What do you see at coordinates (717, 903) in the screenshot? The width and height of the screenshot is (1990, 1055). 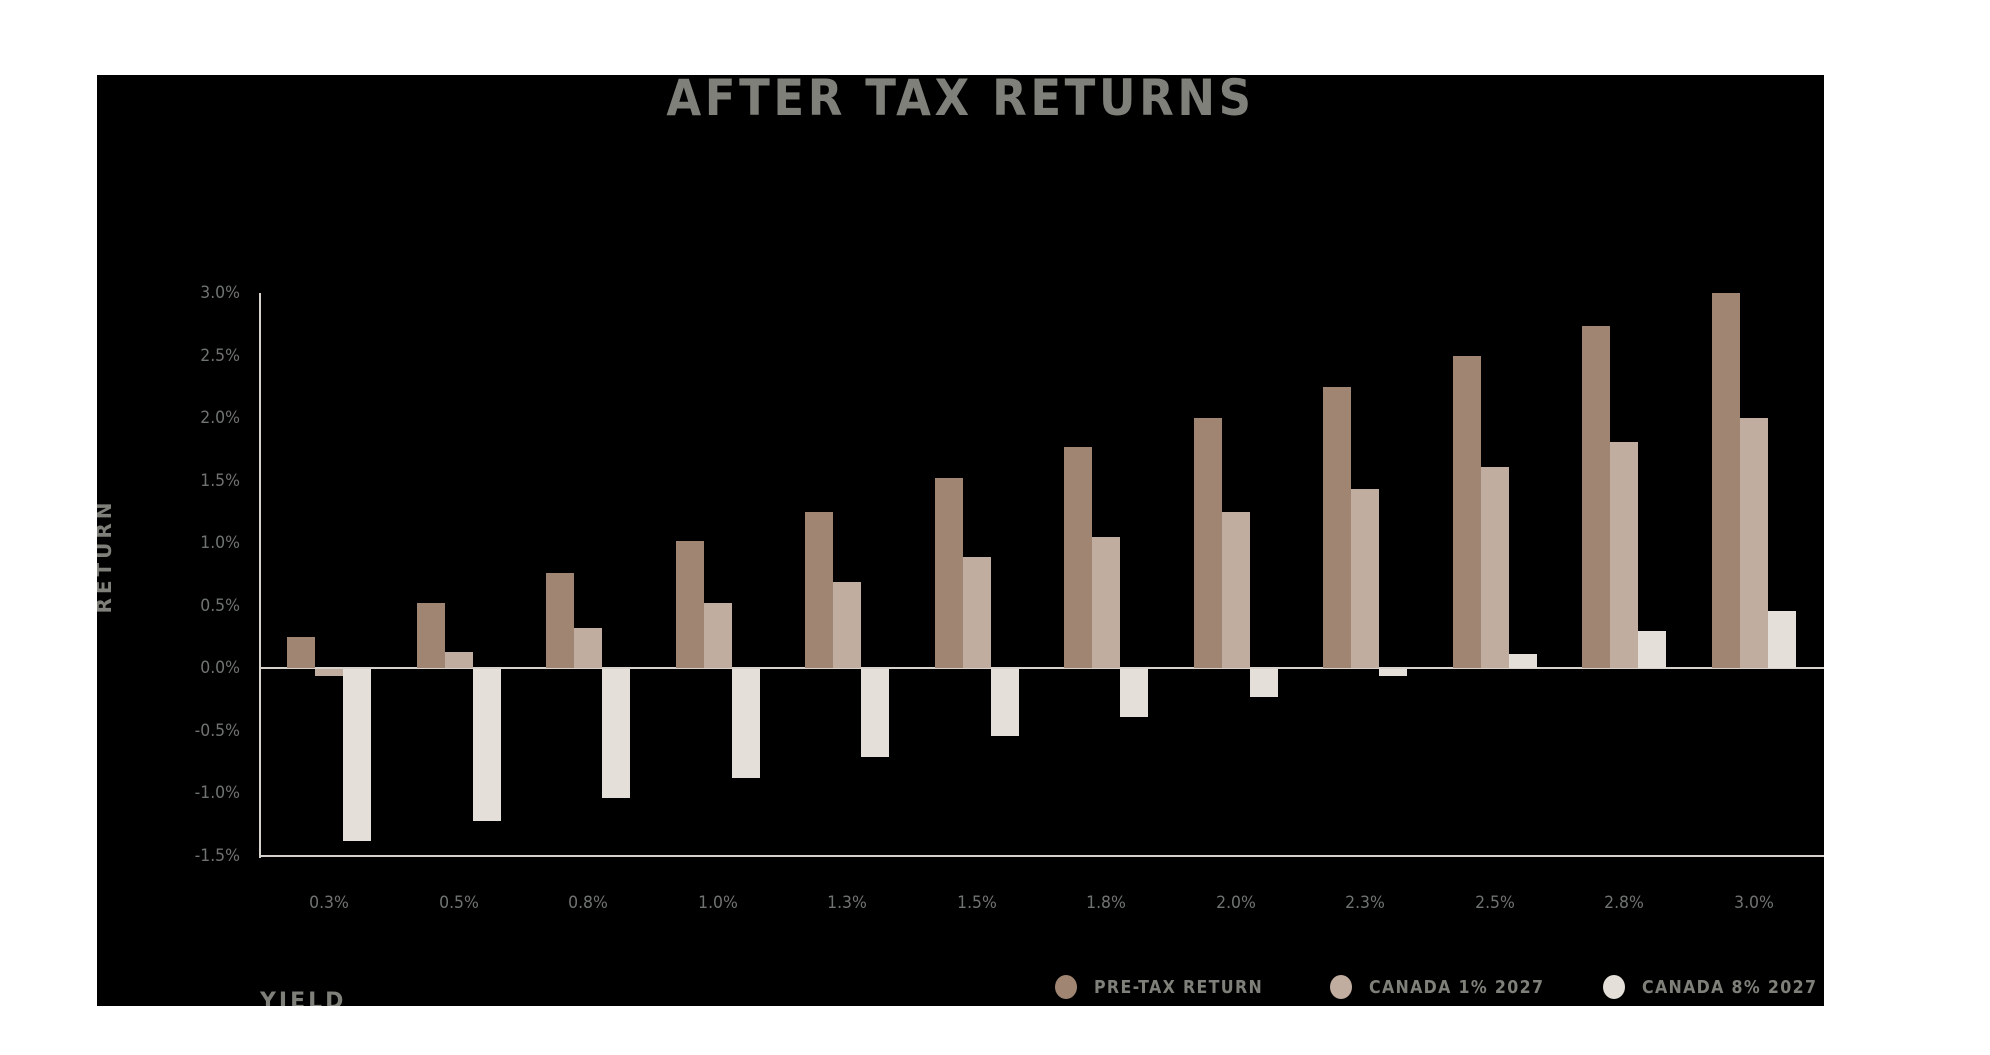 I see `x-tick-label: 1.0%` at bounding box center [717, 903].